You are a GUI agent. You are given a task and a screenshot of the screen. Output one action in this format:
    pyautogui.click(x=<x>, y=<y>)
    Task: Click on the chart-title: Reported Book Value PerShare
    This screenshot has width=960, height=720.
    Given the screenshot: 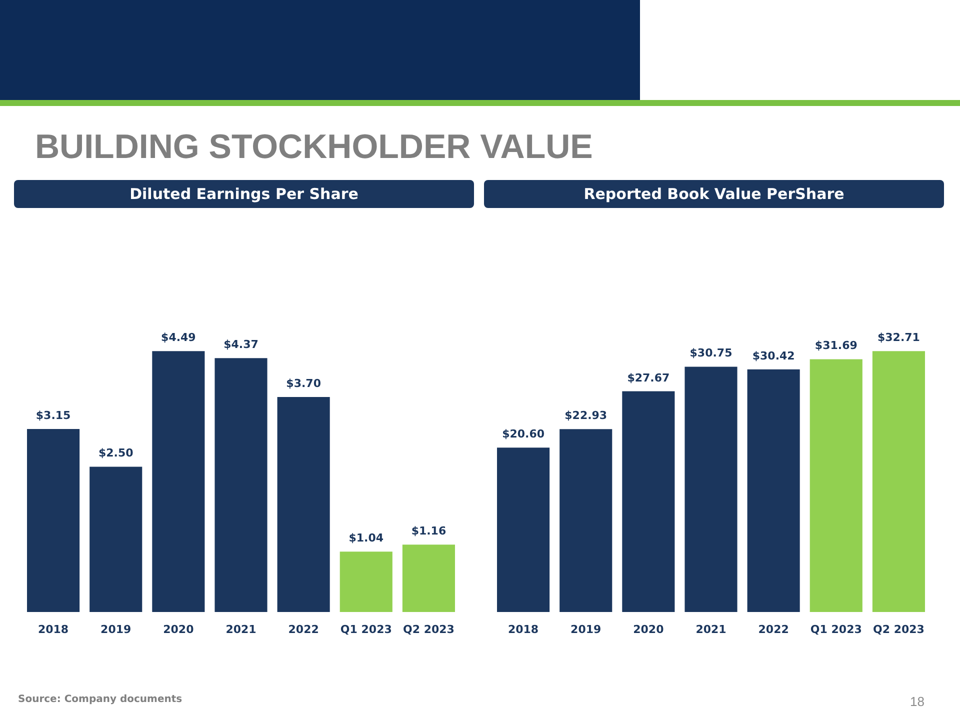 What is the action you would take?
    pyautogui.click(x=714, y=194)
    